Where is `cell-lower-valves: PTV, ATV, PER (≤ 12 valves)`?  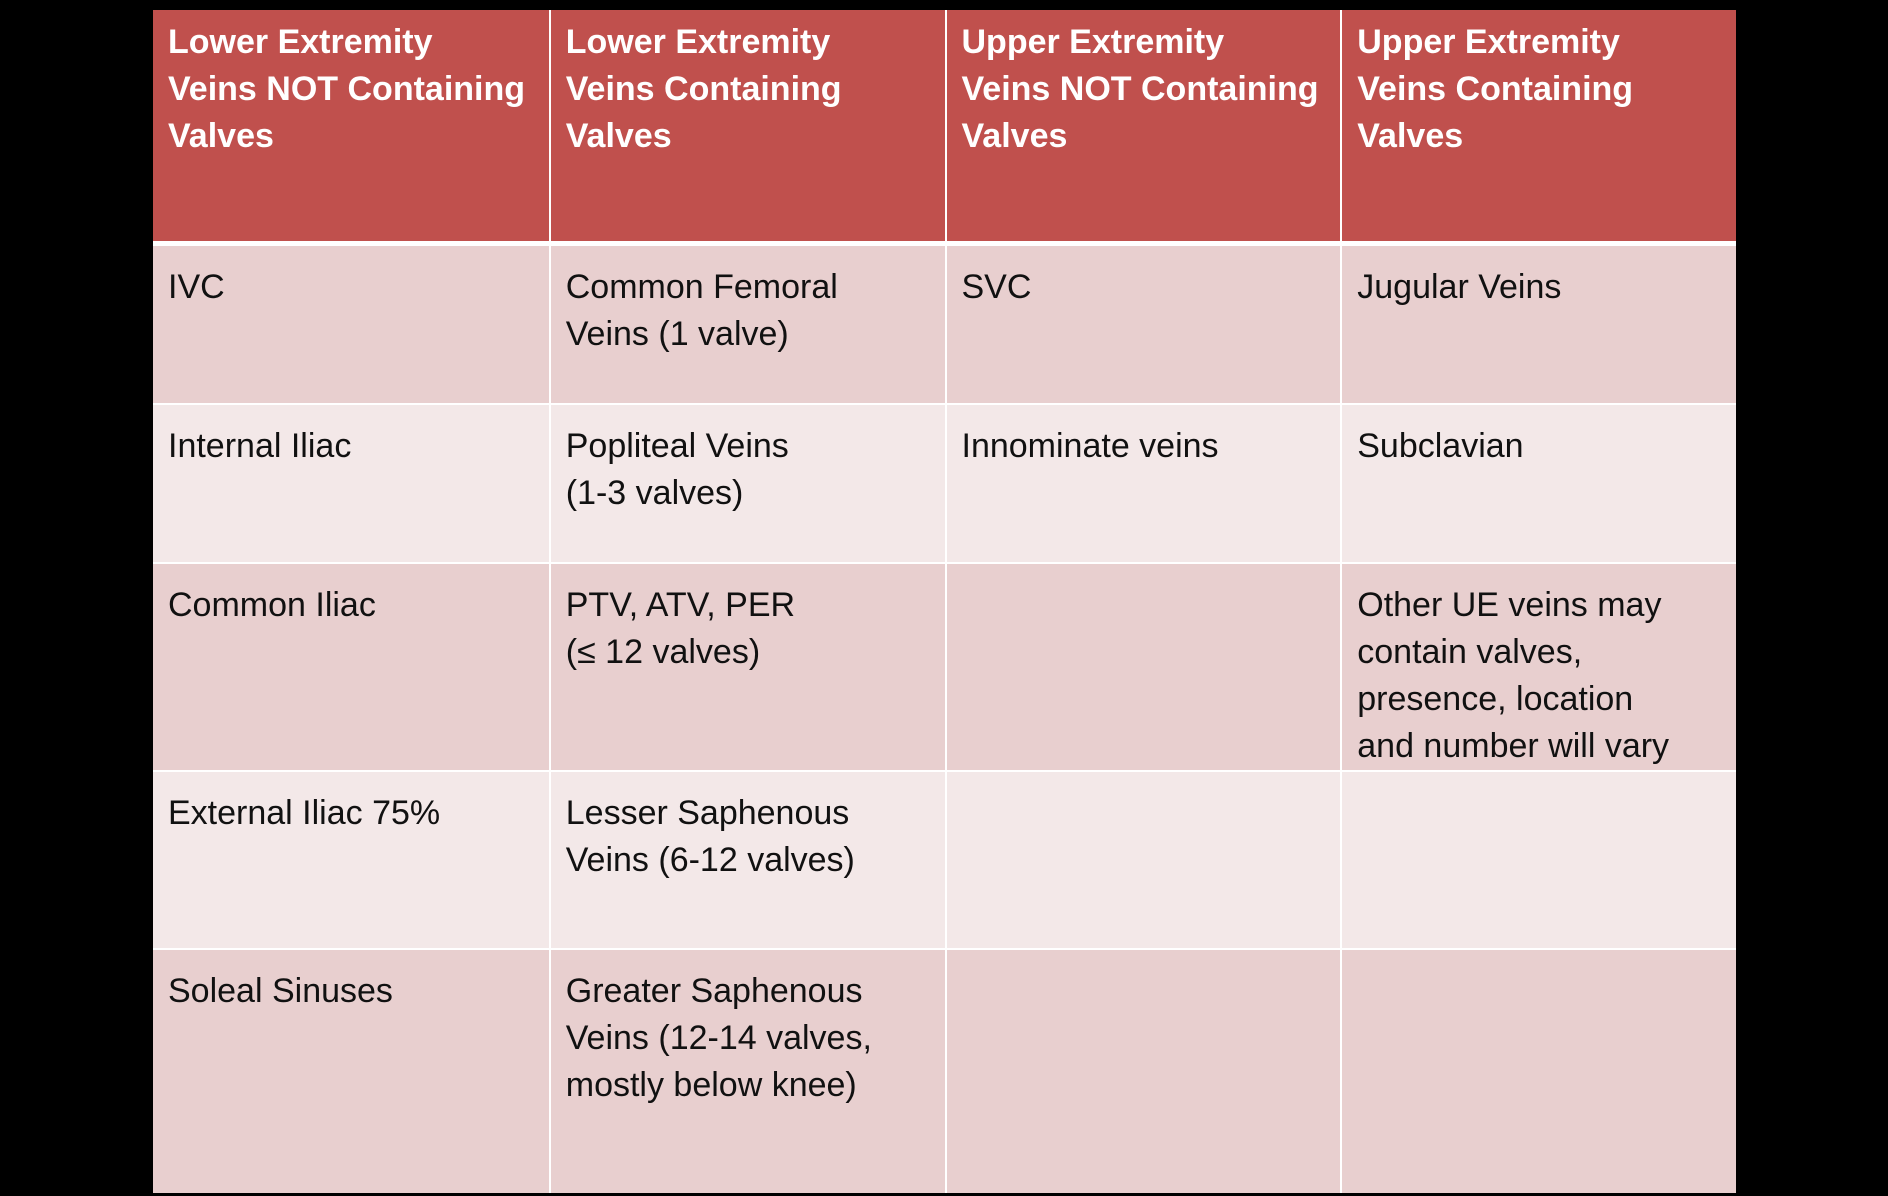
cell-lower-valves: PTV, ATV, PER (≤ 12 valves) is located at coordinates (746, 668).